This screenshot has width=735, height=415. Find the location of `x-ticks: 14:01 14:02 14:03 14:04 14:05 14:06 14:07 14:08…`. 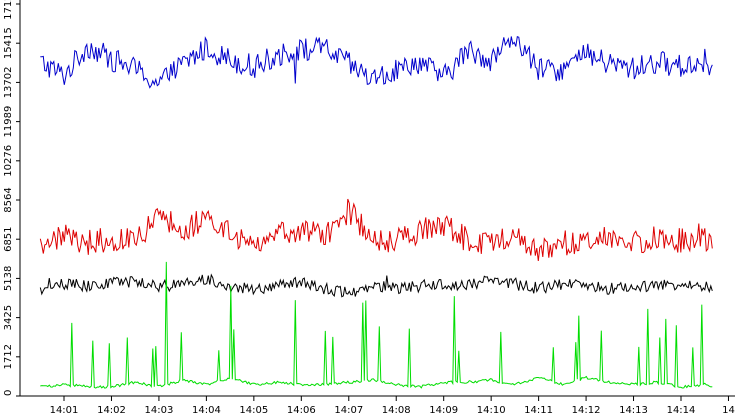

x-ticks: 14:01 14:02 14:03 14:04 14:05 14:06 14:07 14:08… is located at coordinates (392, 405).